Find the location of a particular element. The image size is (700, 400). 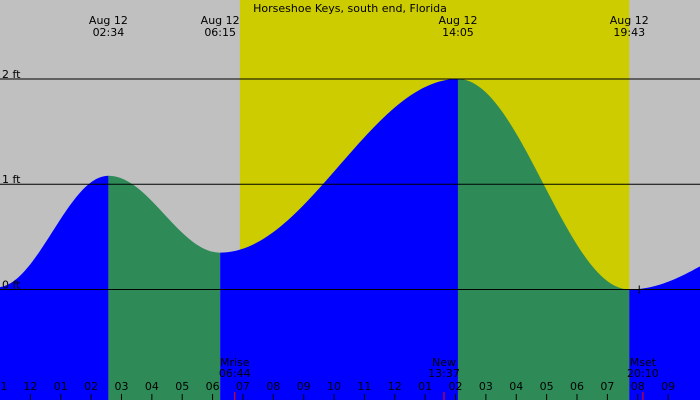

y-tick-label: 2 ft is located at coordinates (11, 74).